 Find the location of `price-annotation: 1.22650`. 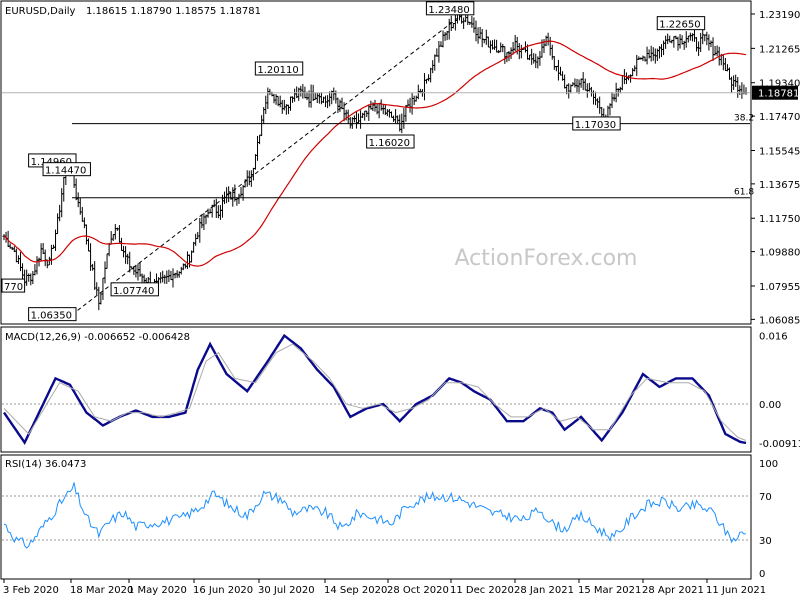

price-annotation: 1.22650 is located at coordinates (681, 23).